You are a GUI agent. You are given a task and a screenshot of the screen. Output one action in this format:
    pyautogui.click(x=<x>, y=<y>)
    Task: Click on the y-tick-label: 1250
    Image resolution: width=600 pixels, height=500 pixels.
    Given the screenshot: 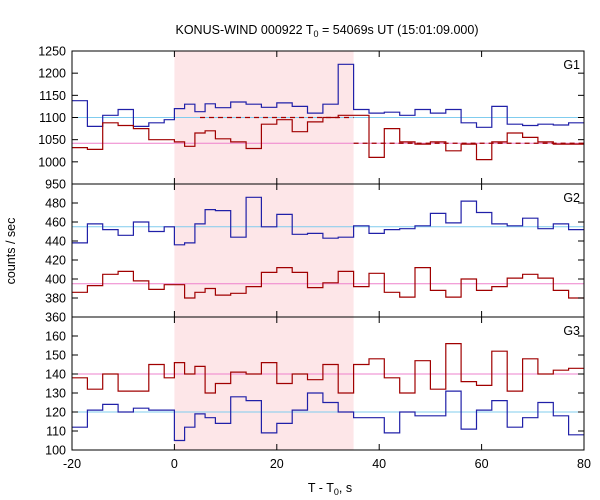 What is the action you would take?
    pyautogui.click(x=52, y=52)
    